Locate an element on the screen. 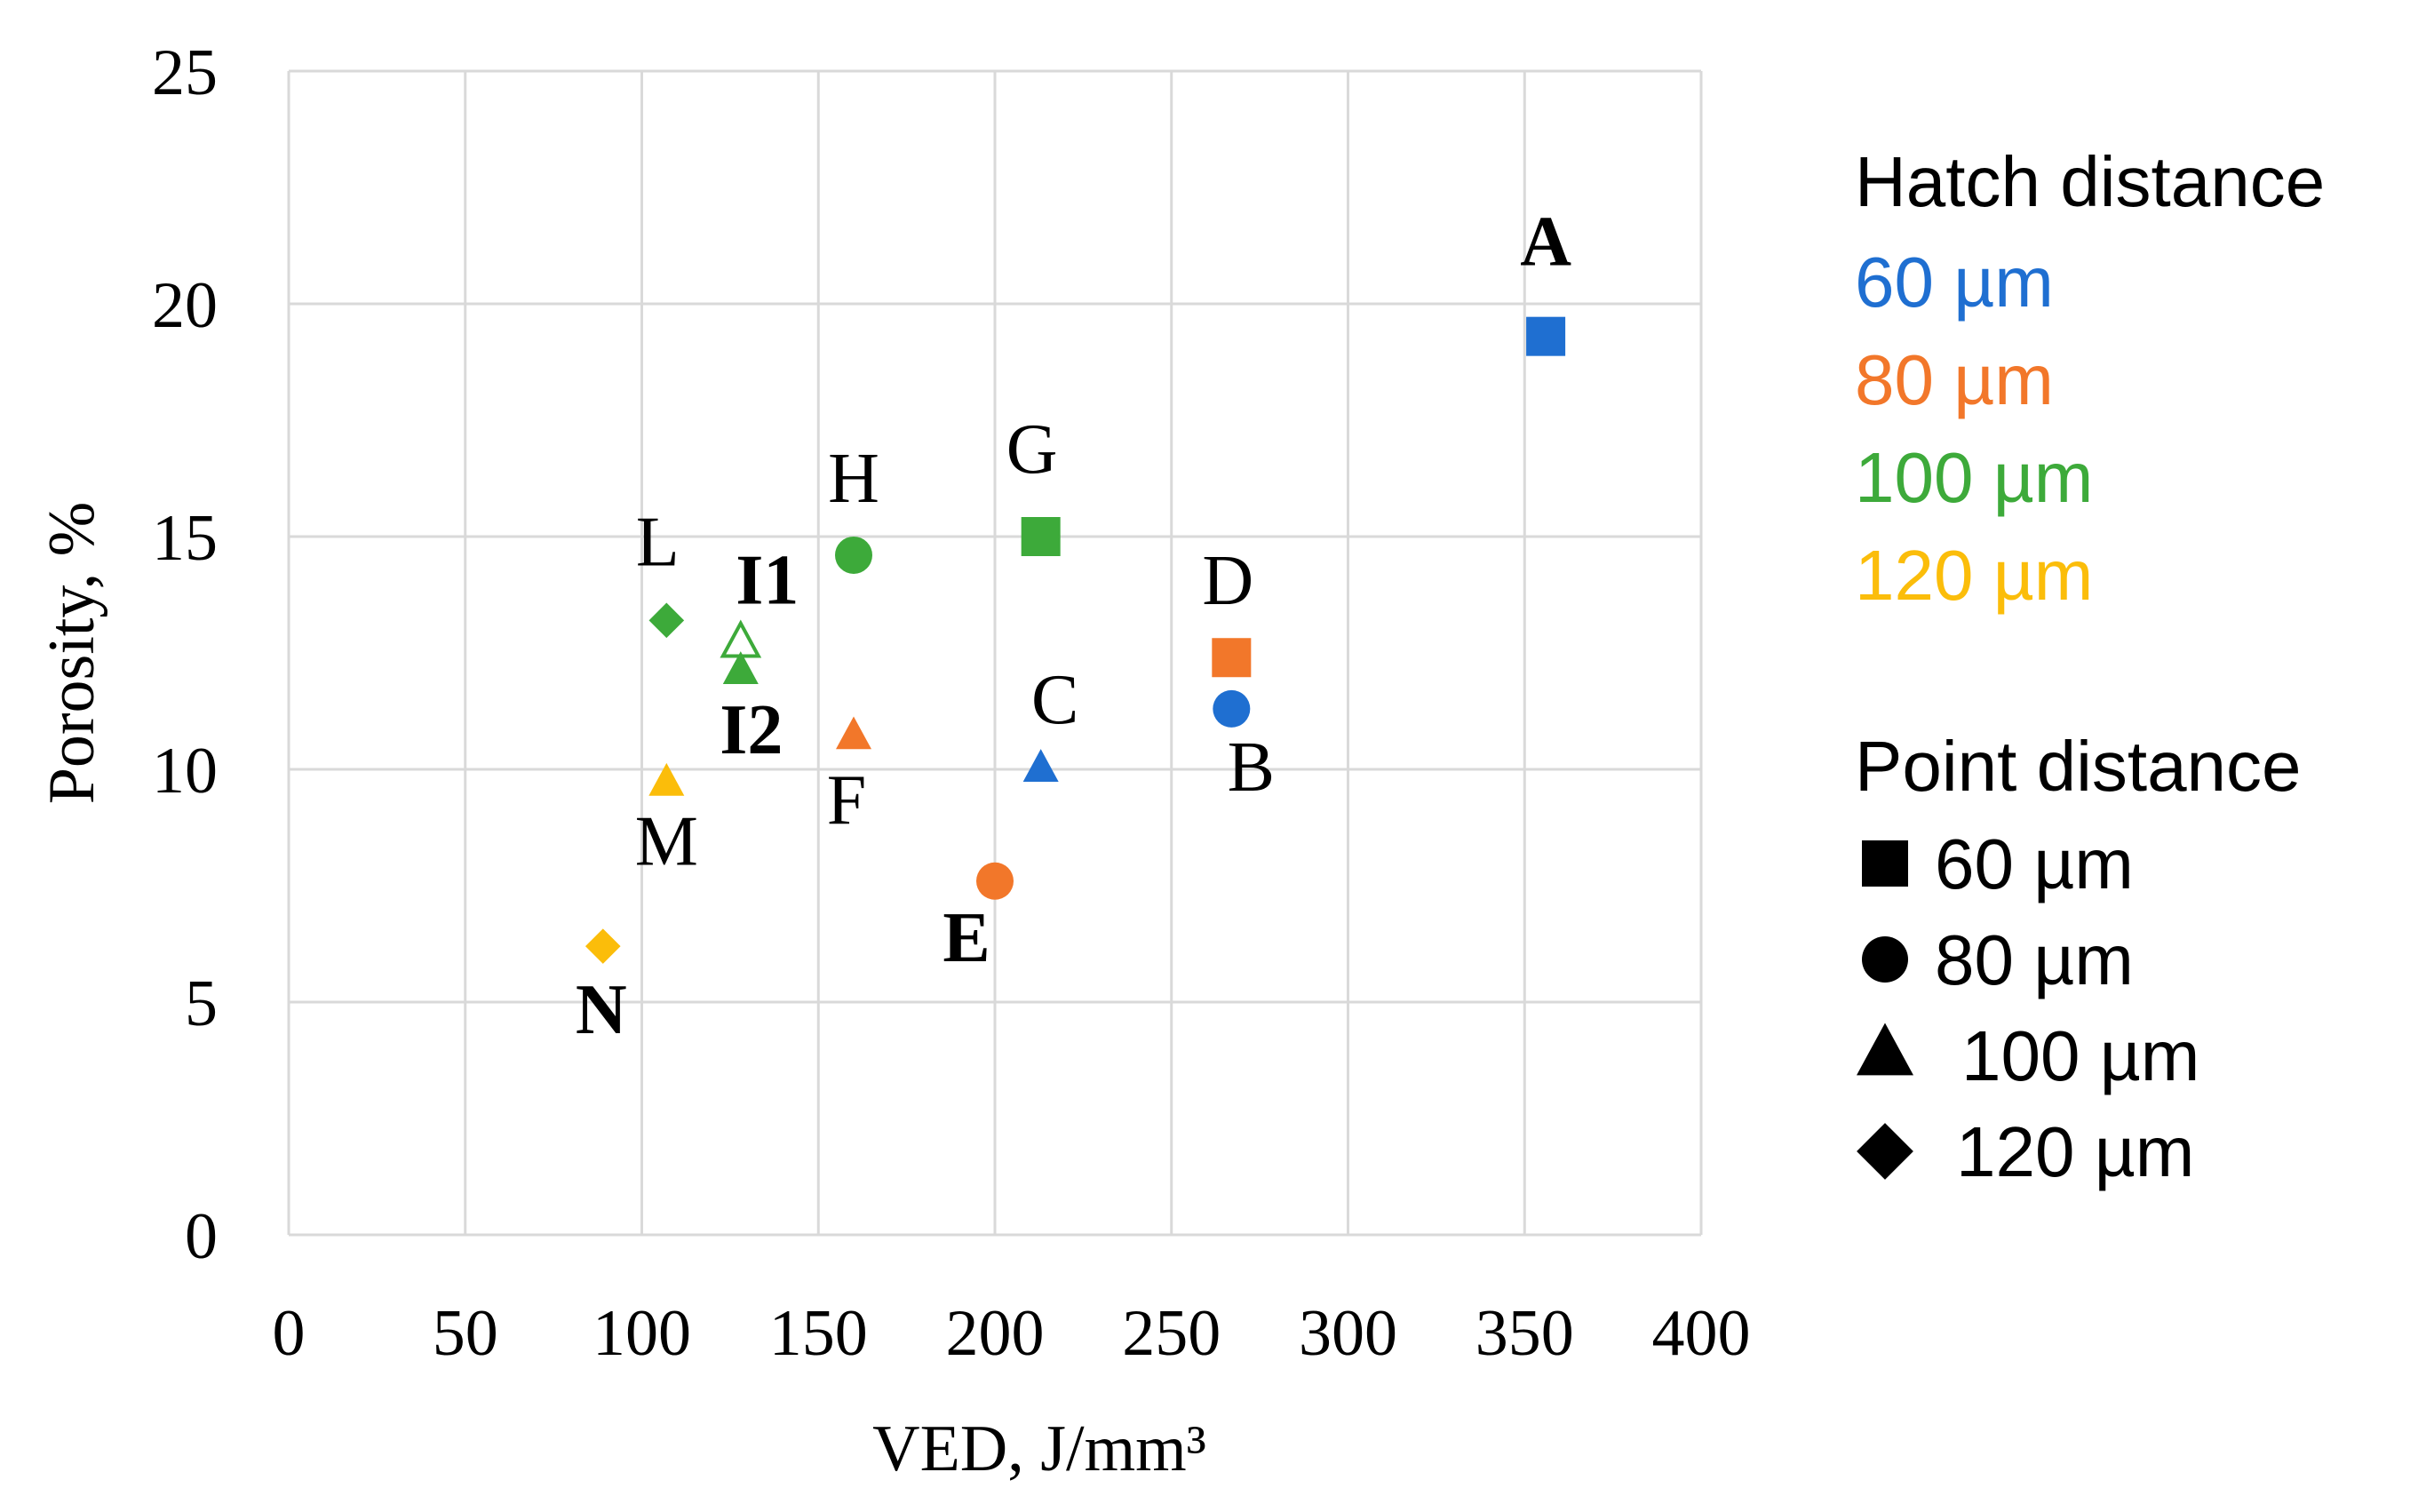  legend-square-icon is located at coordinates (1885, 863).